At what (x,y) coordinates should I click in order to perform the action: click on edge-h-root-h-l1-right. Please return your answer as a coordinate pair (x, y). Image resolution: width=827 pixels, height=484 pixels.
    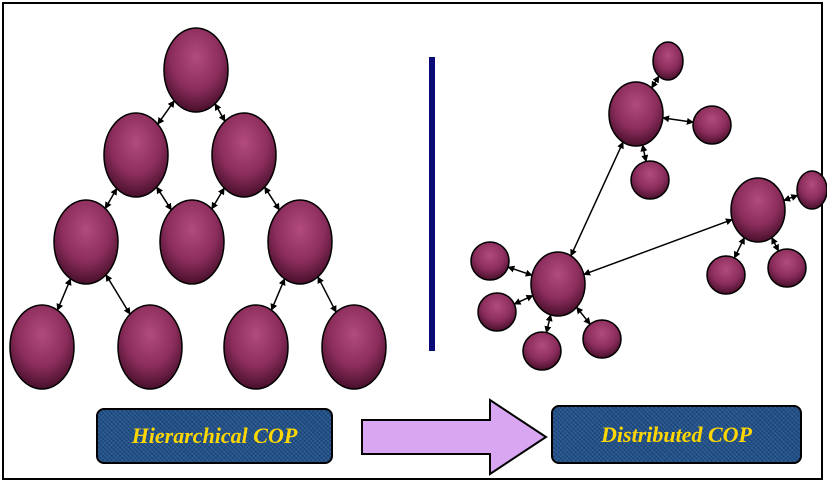
    Looking at the image, I should click on (220, 112).